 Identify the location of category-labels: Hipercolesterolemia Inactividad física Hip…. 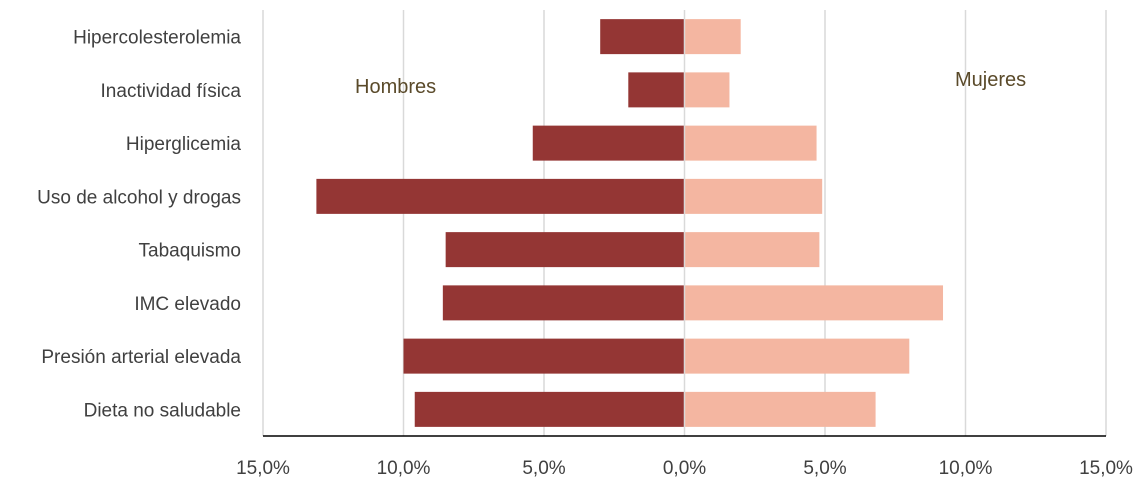
(139, 225).